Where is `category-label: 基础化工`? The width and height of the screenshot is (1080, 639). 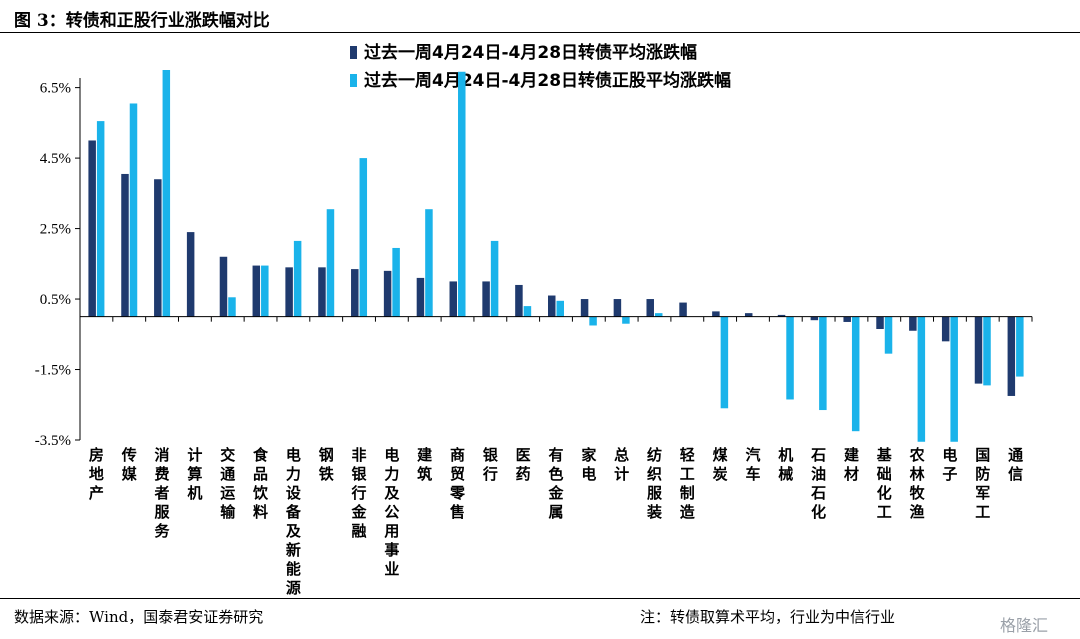
category-label: 基础化工 is located at coordinates (884, 483).